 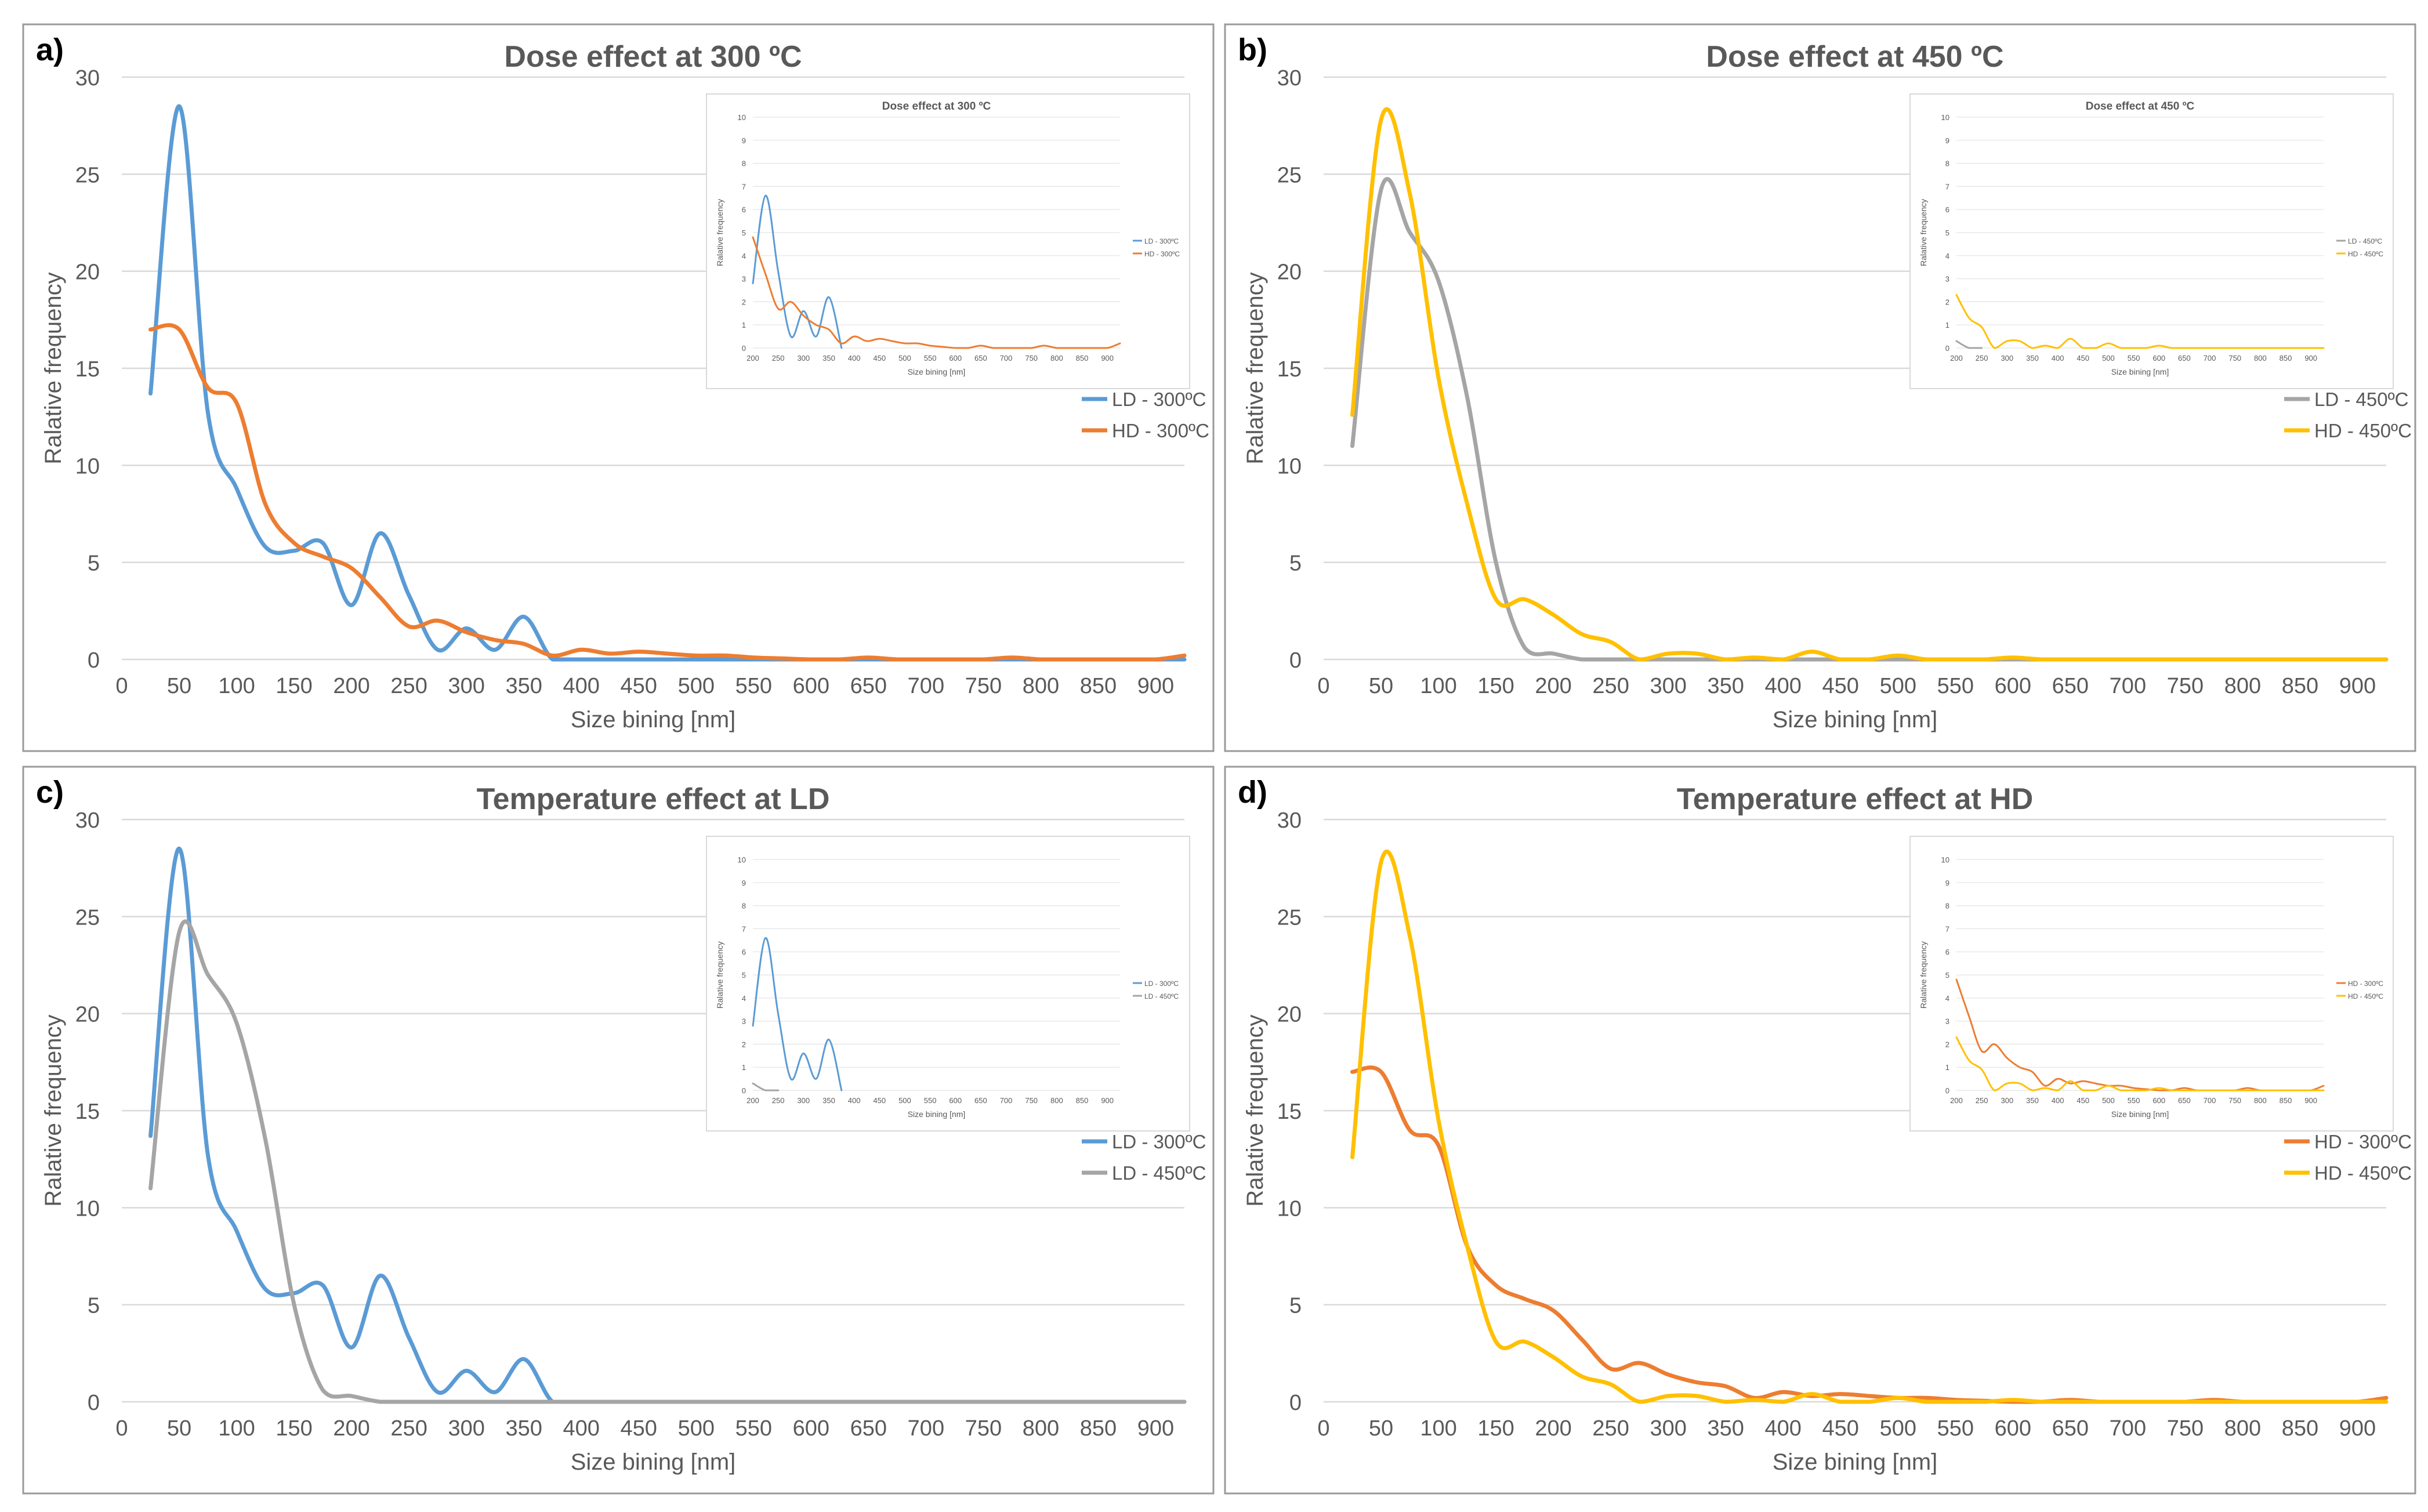 I want to click on series-line, so click(x=667, y=1161).